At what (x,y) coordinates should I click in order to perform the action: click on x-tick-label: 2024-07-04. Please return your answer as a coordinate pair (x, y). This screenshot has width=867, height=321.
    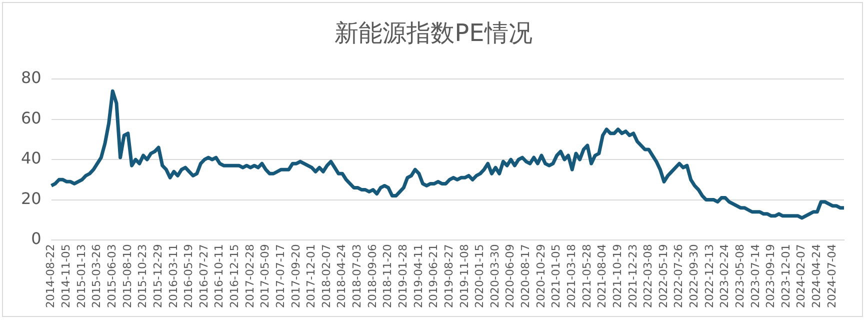
    Looking at the image, I should click on (831, 276).